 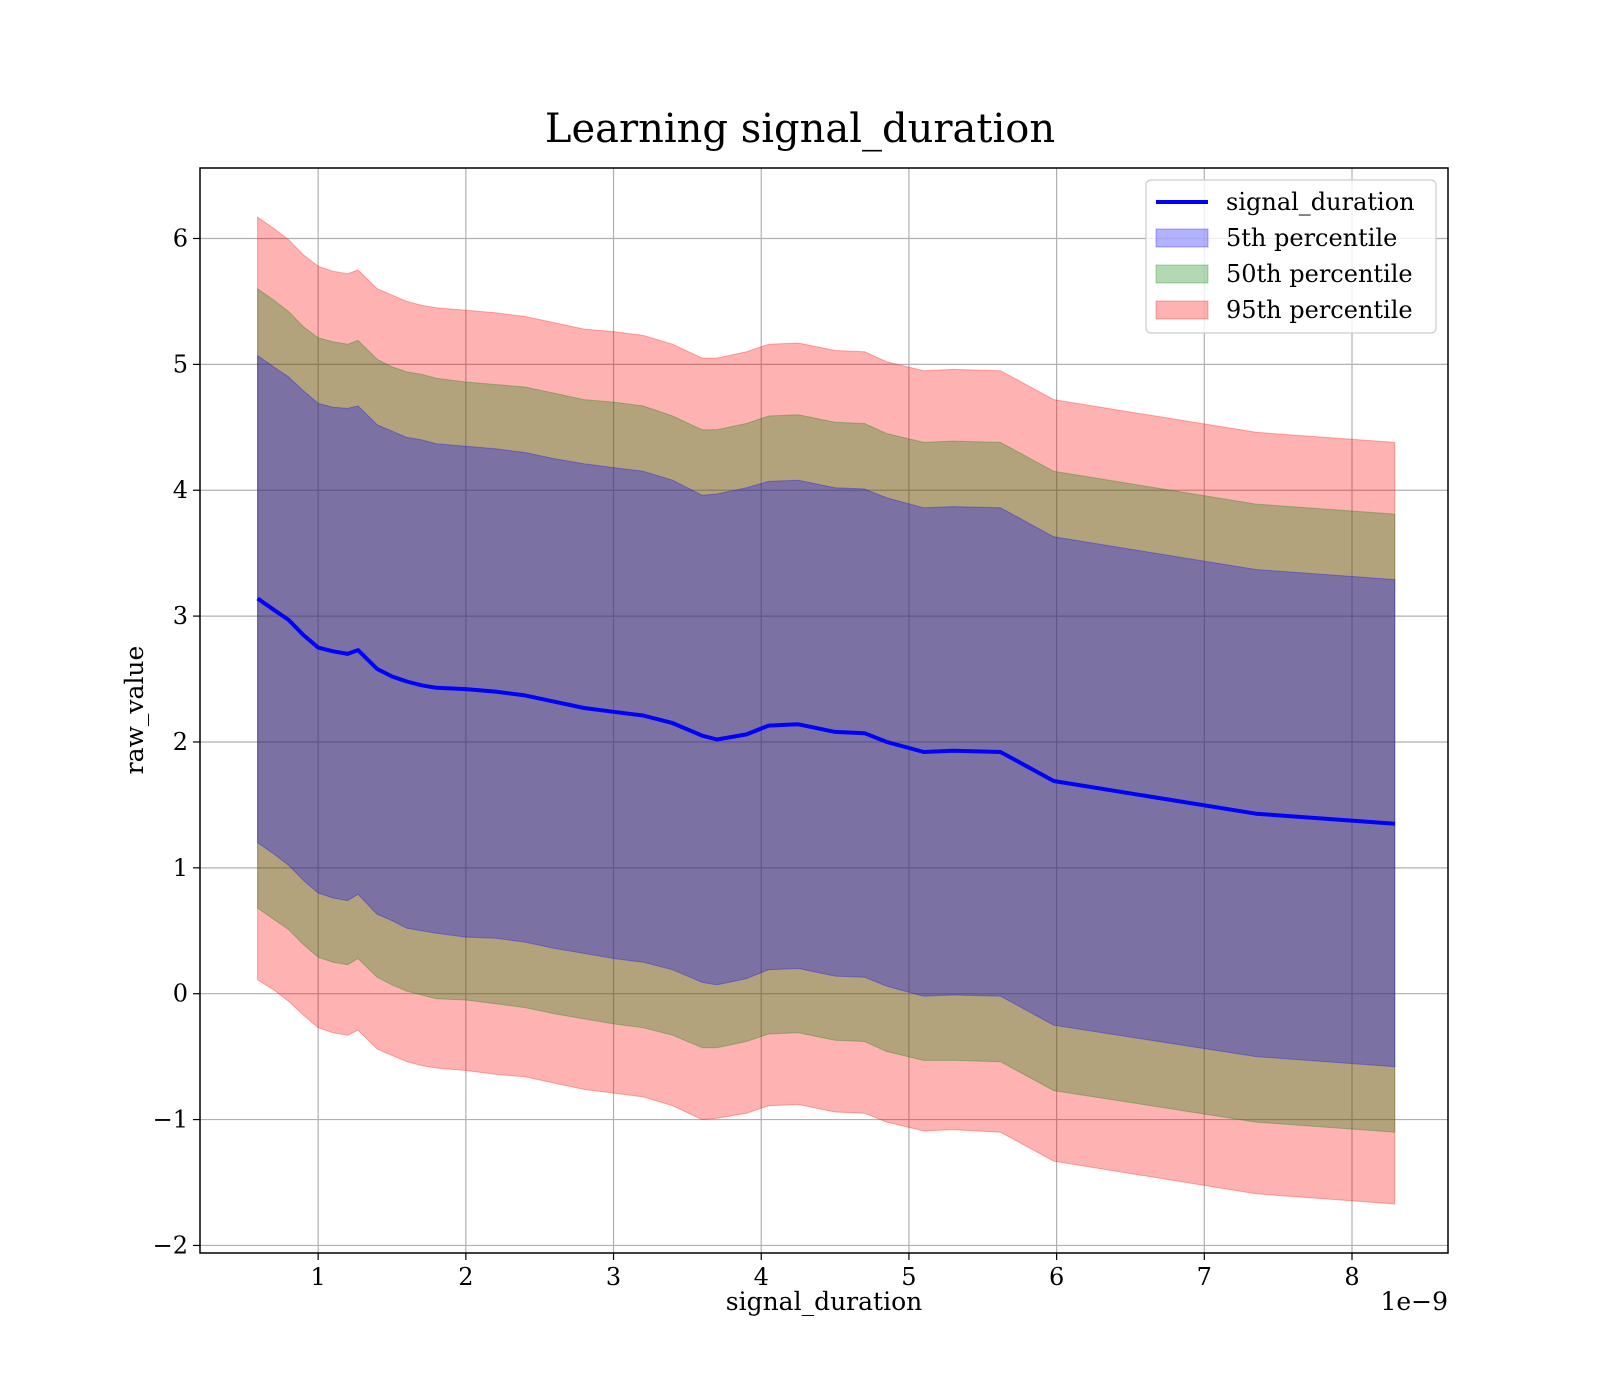 I want to click on x-tick-label: 1, so click(x=318, y=1277).